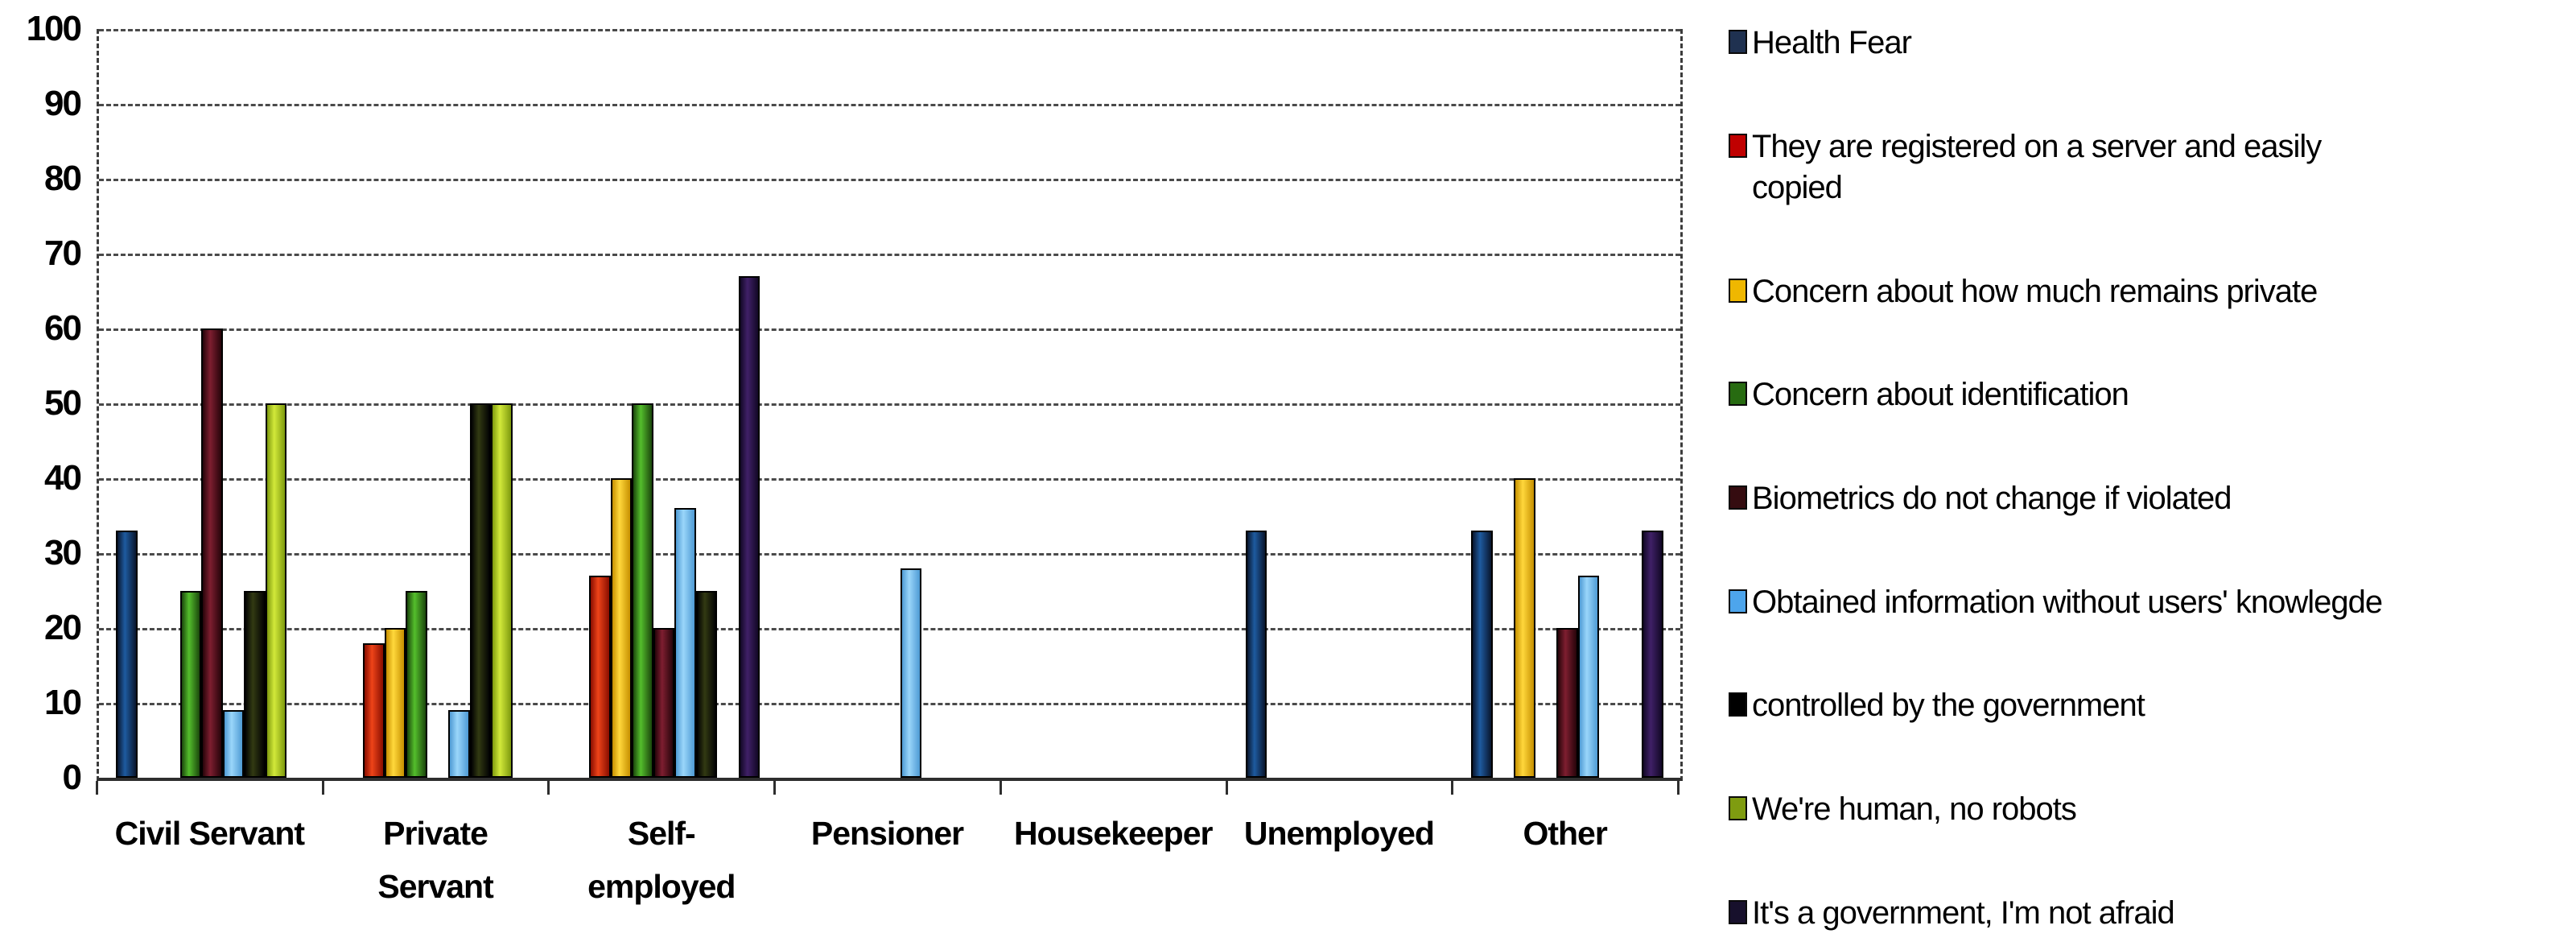 The width and height of the screenshot is (2576, 946). I want to click on y-tick-label: 90, so click(63, 103).